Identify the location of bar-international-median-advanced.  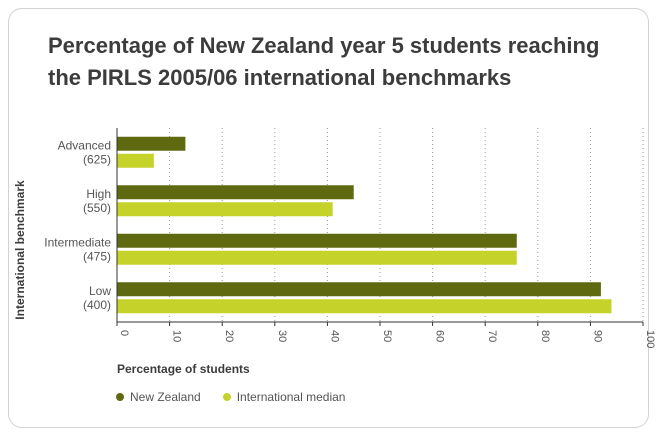
(135, 160).